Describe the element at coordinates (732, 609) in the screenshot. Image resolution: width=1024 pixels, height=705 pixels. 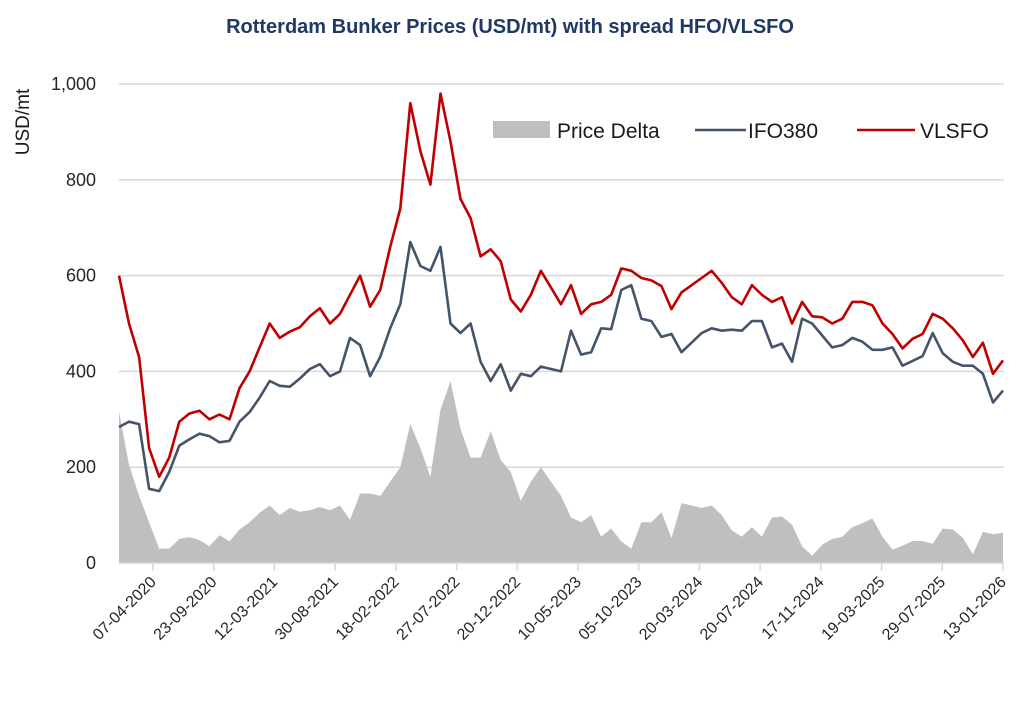
I see `x-tick-label: 20-07-2024` at that location.